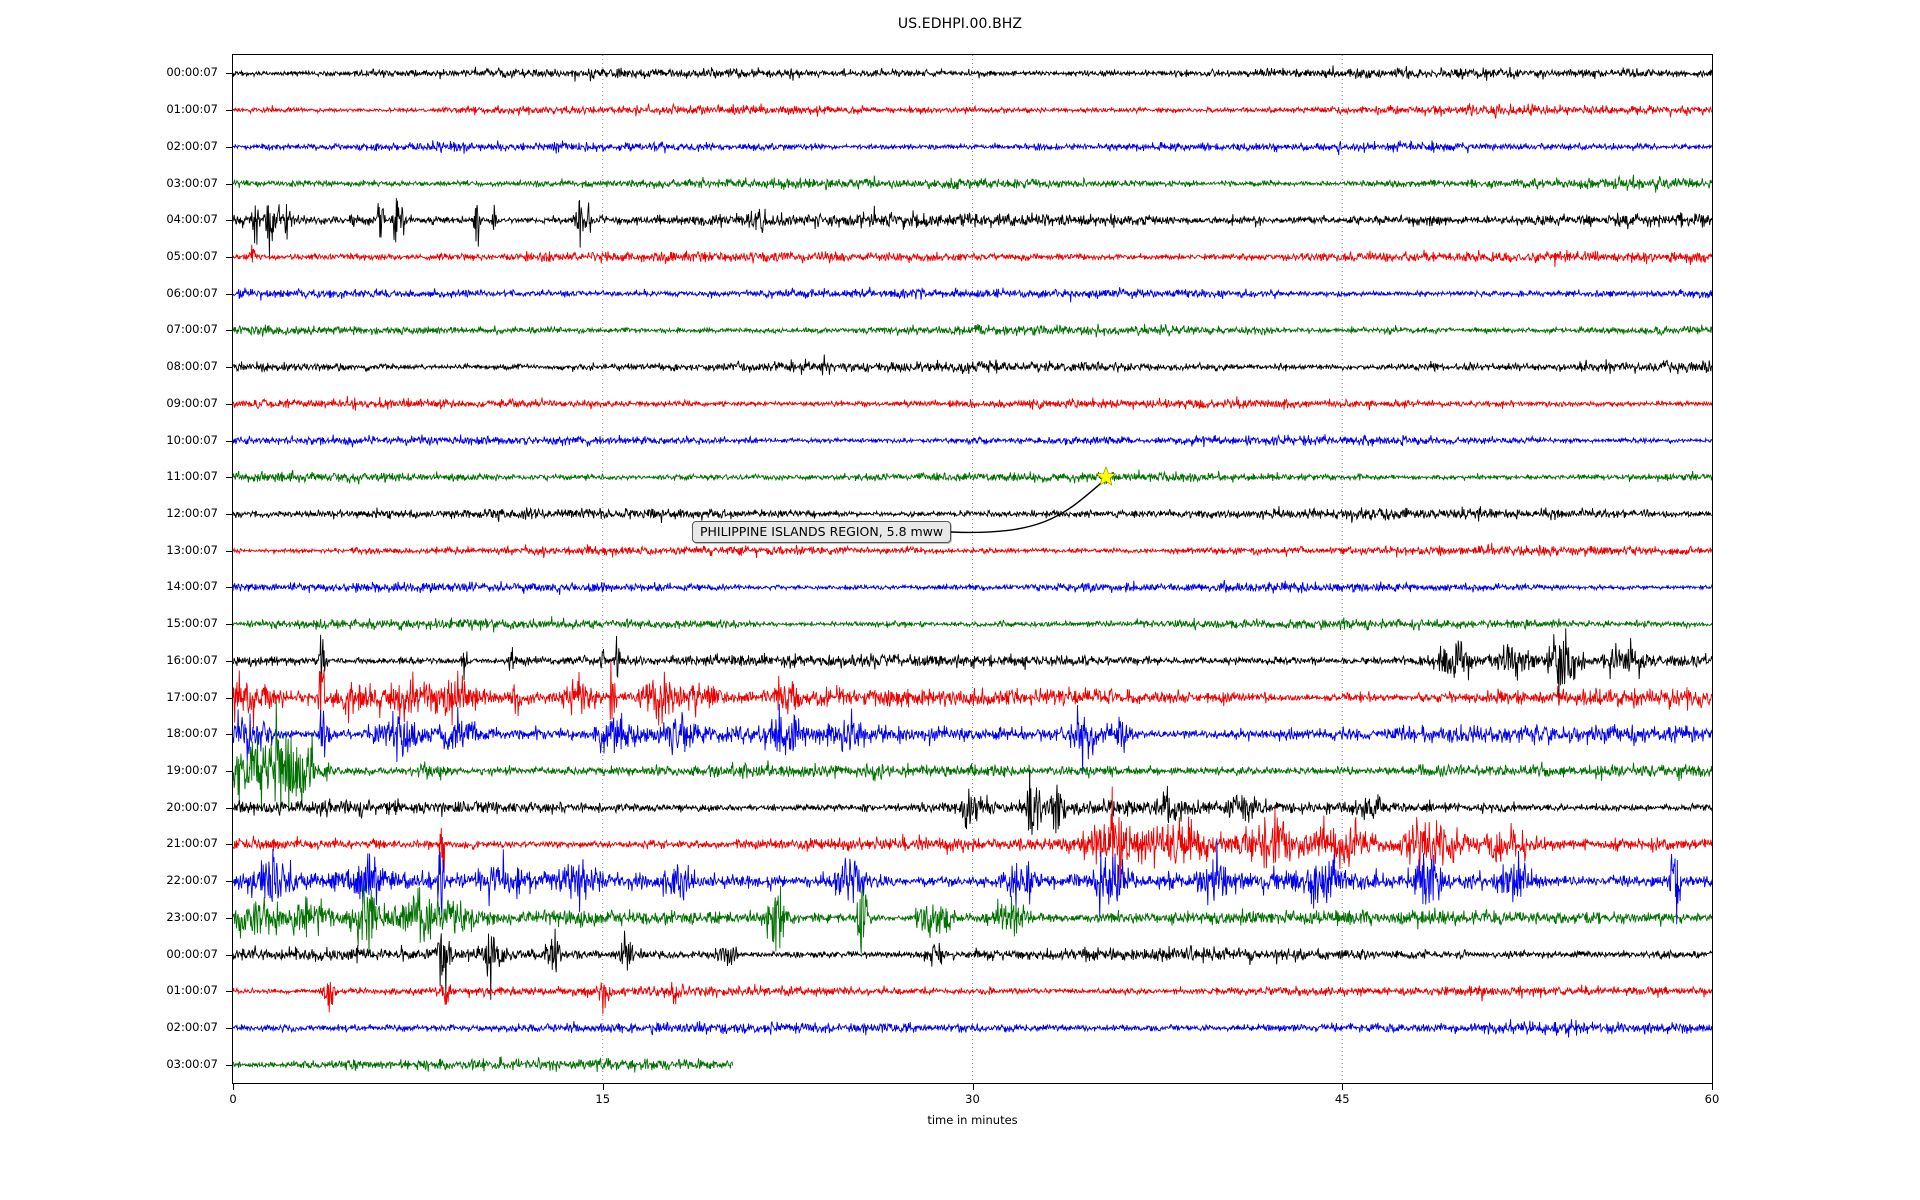  Describe the element at coordinates (972, 1099) in the screenshot. I see `x-axis-tick-label: 30` at that location.